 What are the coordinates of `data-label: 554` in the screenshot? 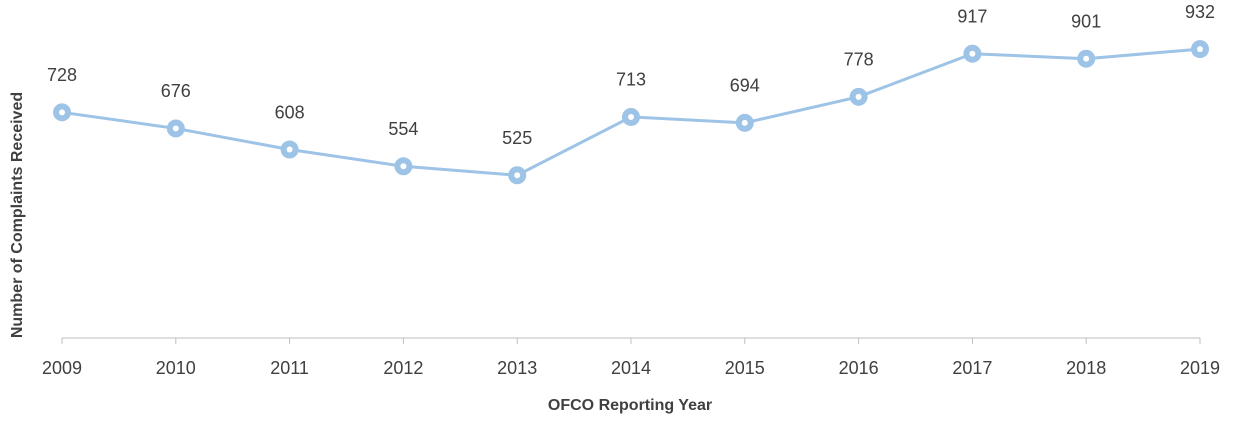 It's located at (403, 129).